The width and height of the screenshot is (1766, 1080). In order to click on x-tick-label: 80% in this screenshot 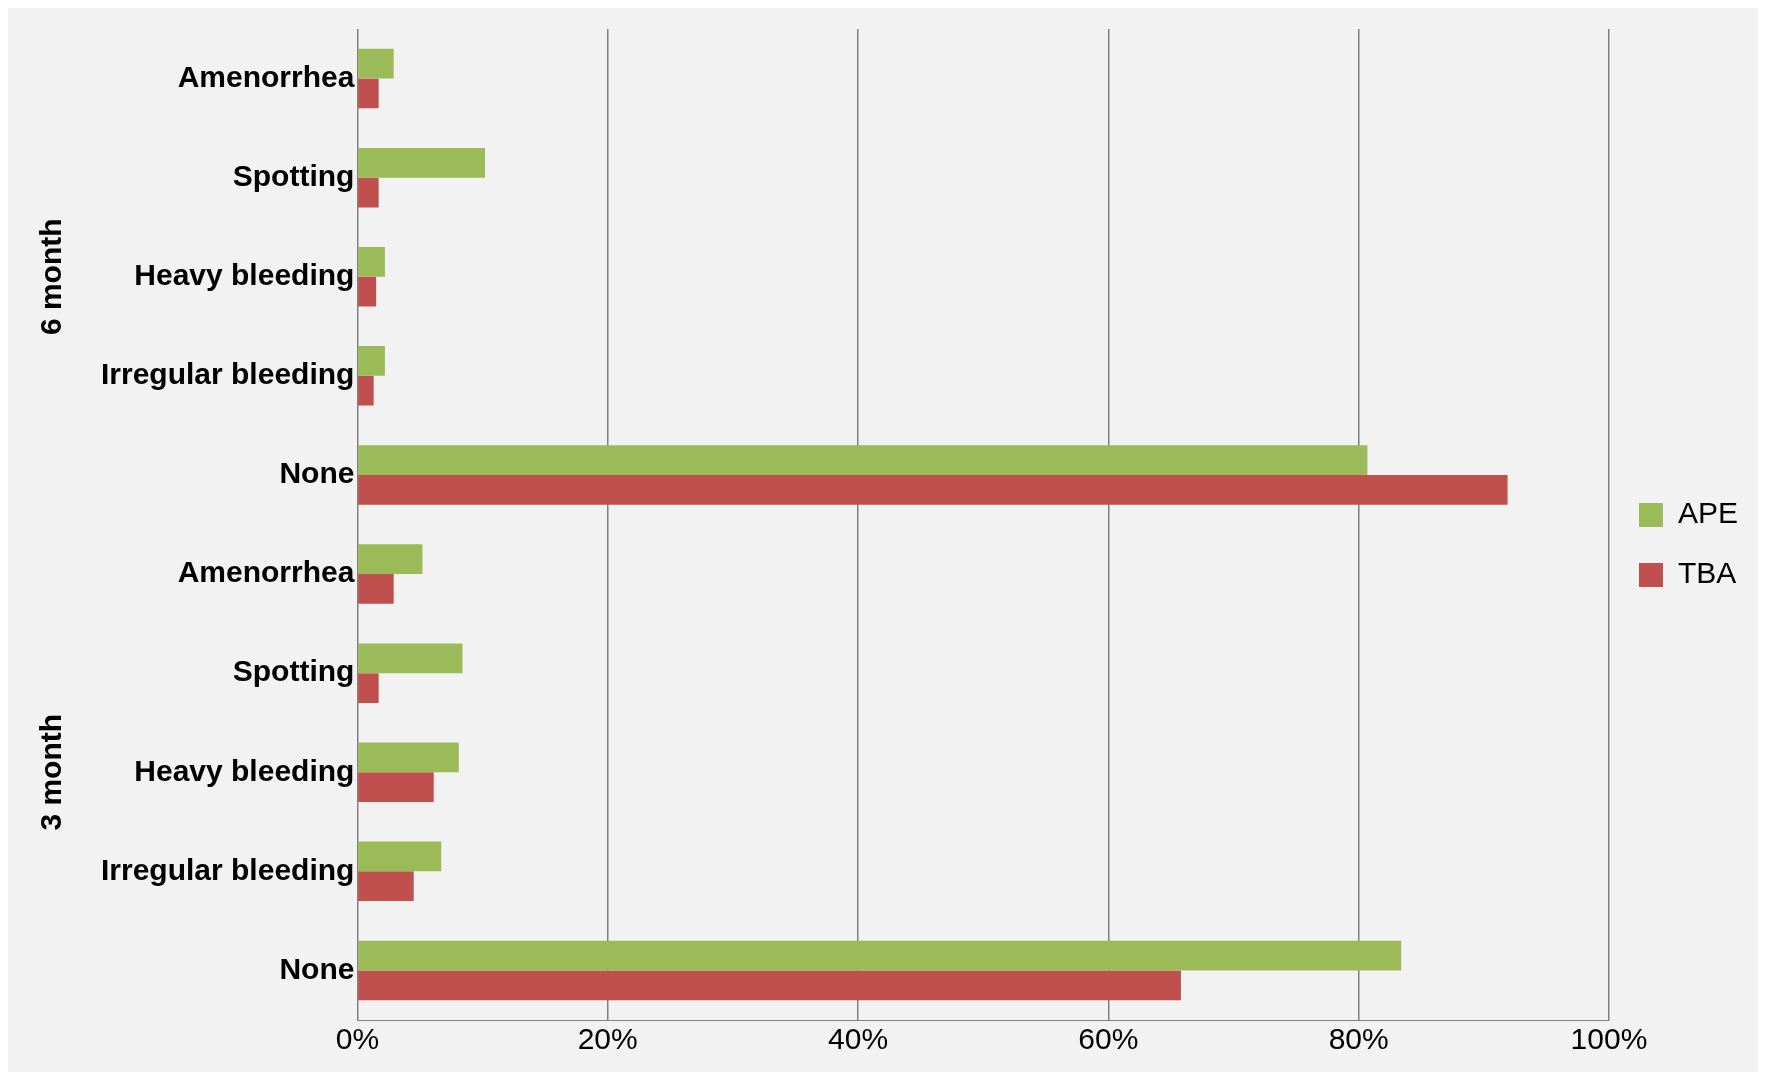, I will do `click(1358, 1039)`.